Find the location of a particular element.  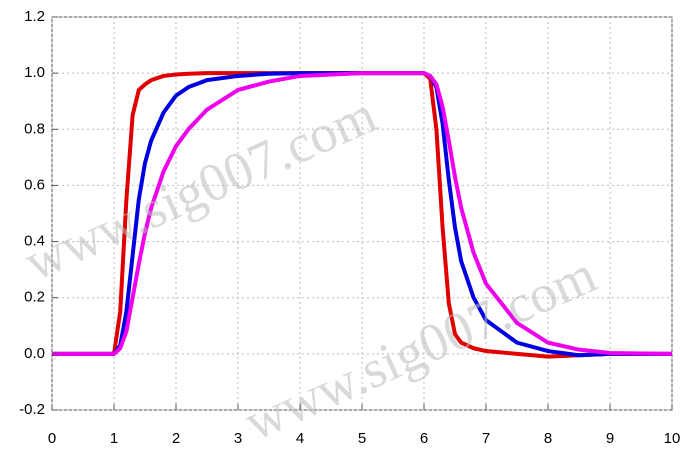

x-tick-label: 7 is located at coordinates (486, 438).